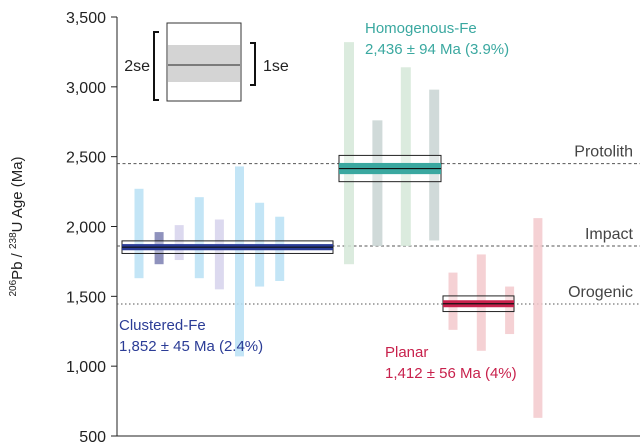 The width and height of the screenshot is (640, 443). What do you see at coordinates (276, 66) in the screenshot?
I see `legend-1se-label: 1se` at bounding box center [276, 66].